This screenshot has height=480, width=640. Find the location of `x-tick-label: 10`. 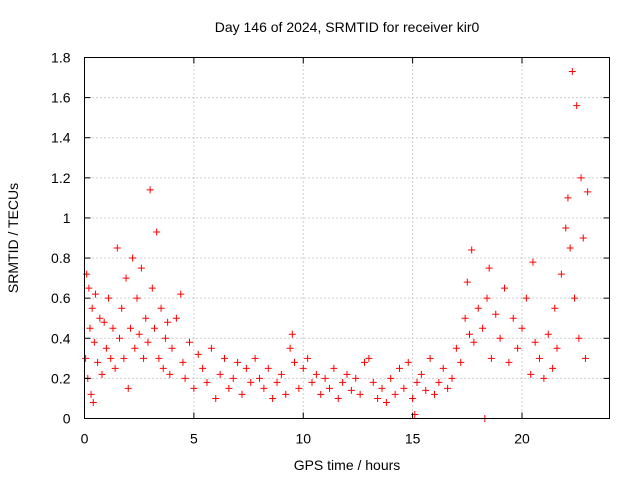

x-tick-label: 10 is located at coordinates (303, 439).